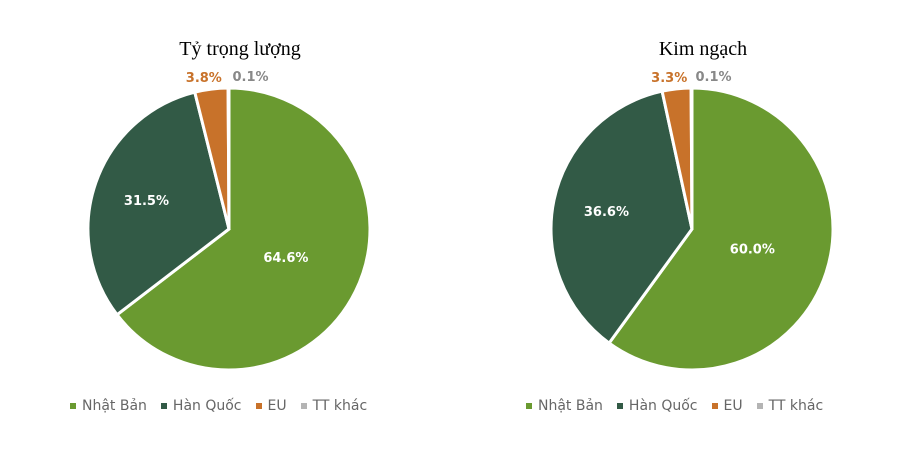  Describe the element at coordinates (146, 201) in the screenshot. I see `data-label: 31.5%` at that location.